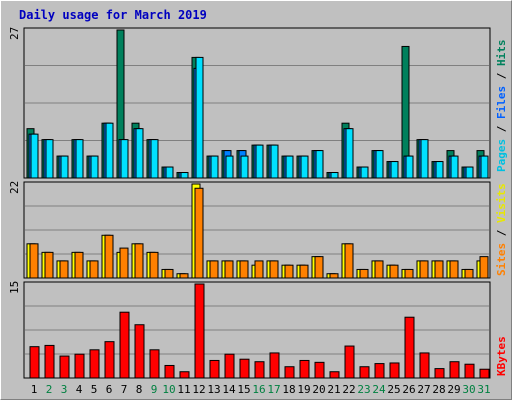 The width and height of the screenshot is (512, 400). What do you see at coordinates (139, 389) in the screenshot?
I see `x-tick-label-day-8: 8` at bounding box center [139, 389].